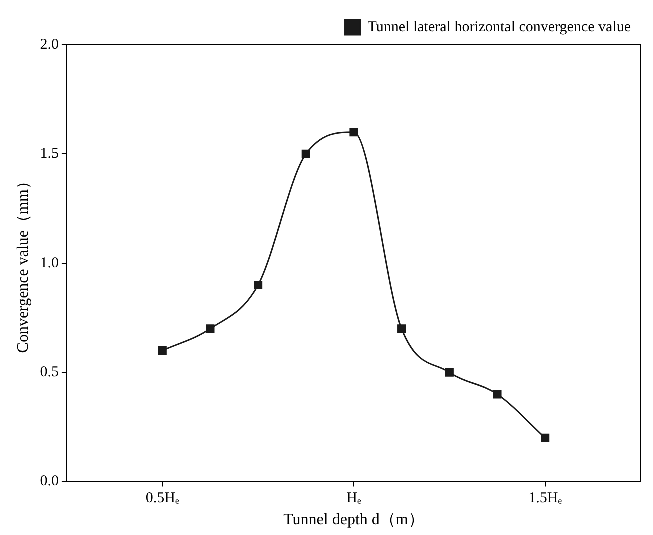  I want to click on x-tick-label: 1.5Hₑ, so click(545, 498).